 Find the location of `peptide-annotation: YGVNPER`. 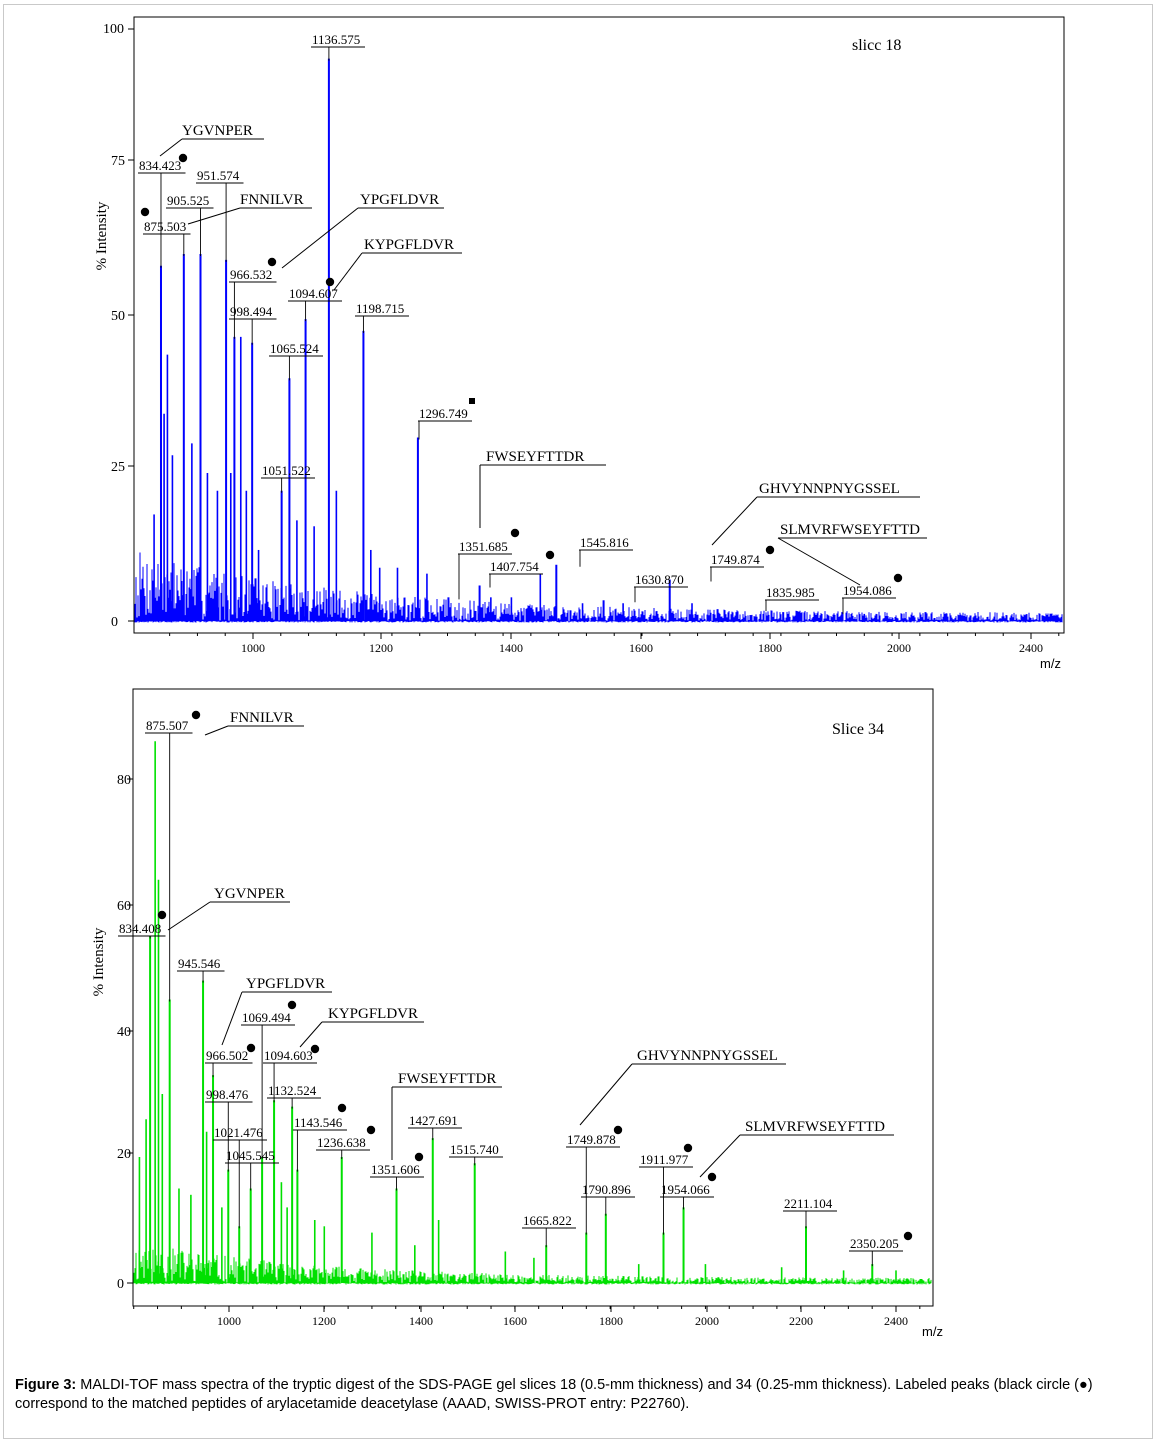

peptide-annotation: YGVNPER is located at coordinates (217, 131).